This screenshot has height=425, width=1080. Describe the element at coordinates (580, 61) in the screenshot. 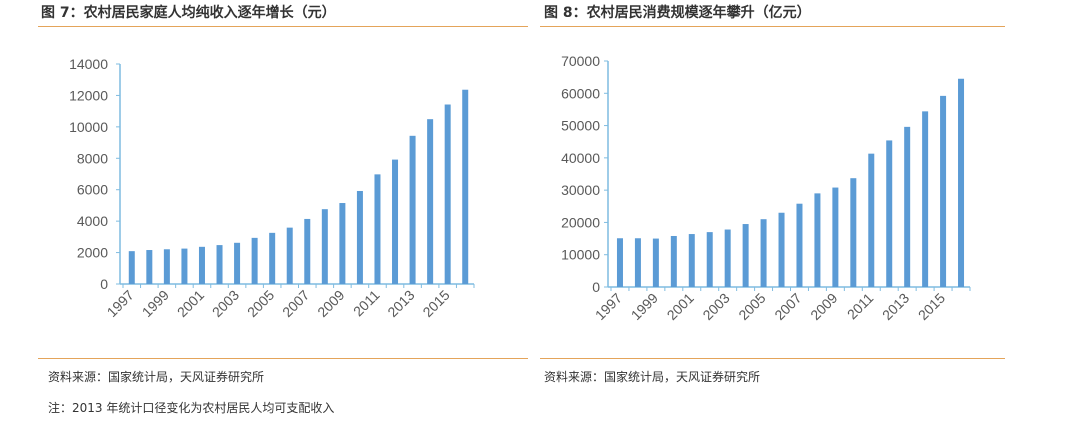

I see `y-tick-label: 70000` at that location.